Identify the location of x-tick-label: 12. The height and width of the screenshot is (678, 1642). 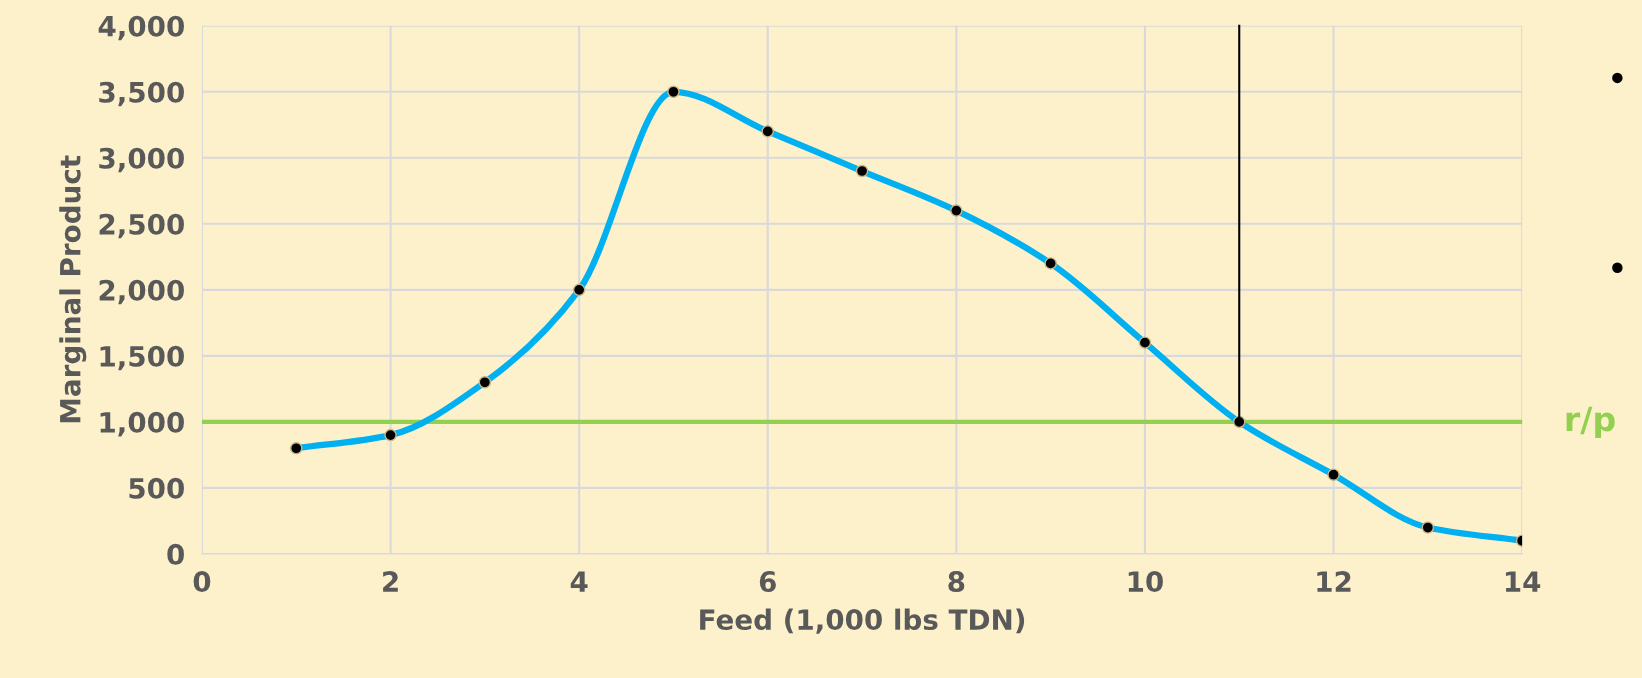
(1334, 581).